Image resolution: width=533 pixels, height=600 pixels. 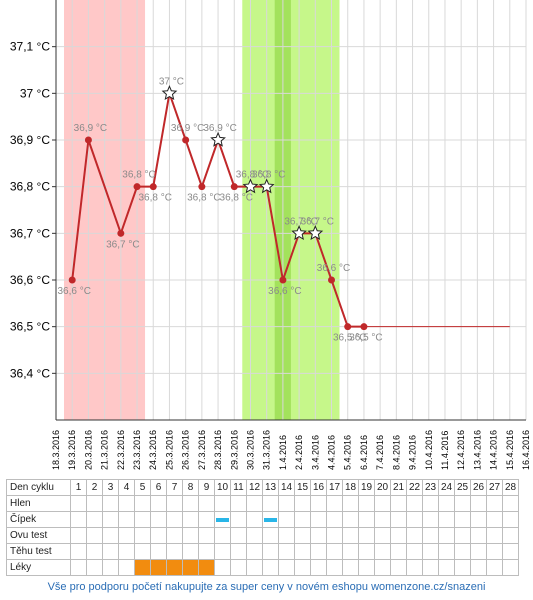 What do you see at coordinates (238, 487) in the screenshot?
I see `cycle-day-cell: 11` at bounding box center [238, 487].